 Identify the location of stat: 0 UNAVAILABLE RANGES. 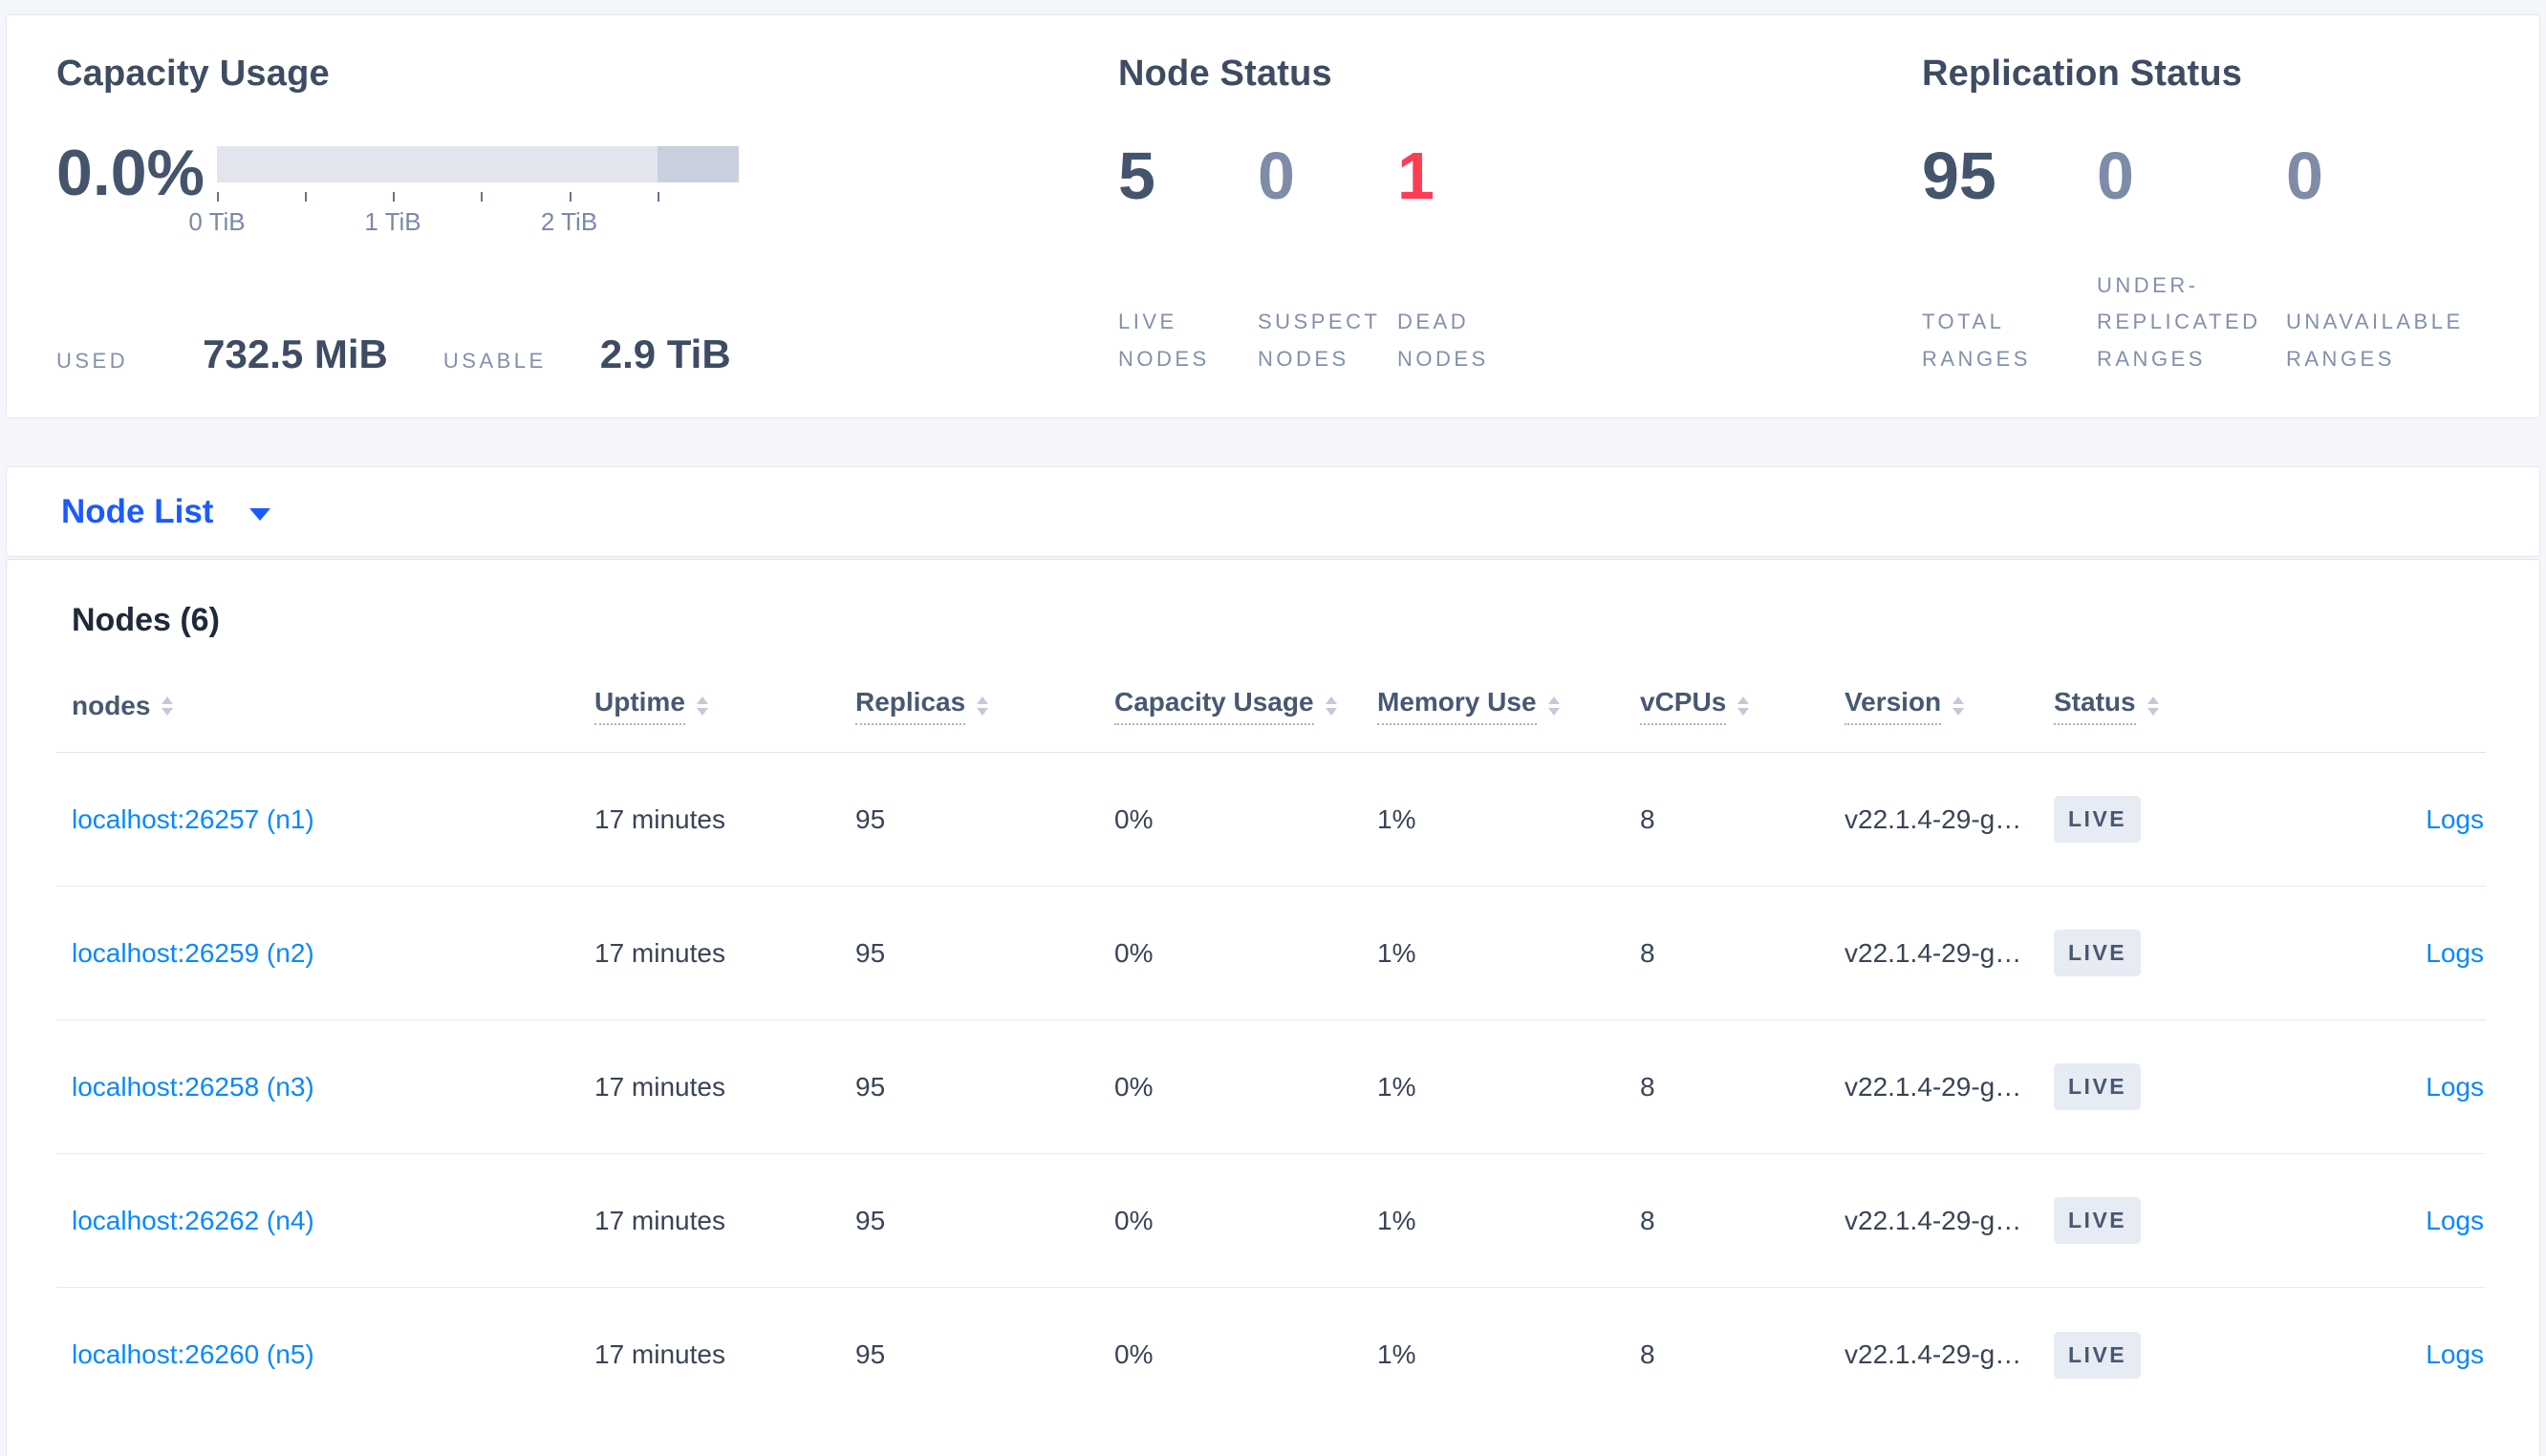
(2391, 260).